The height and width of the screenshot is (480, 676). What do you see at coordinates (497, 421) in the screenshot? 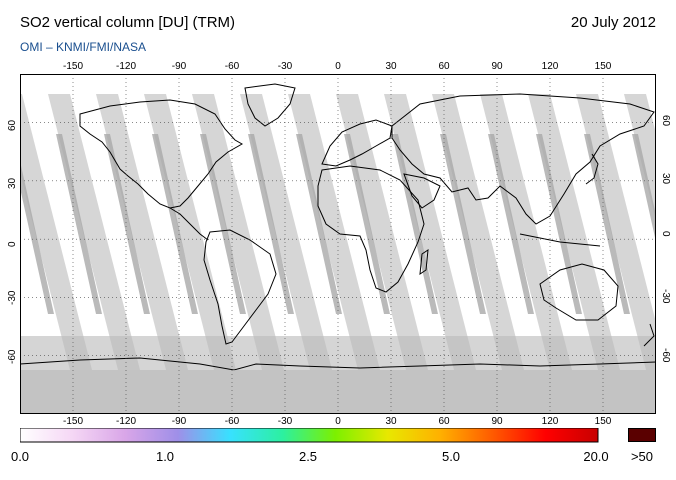
I see `longitude-tick-bottom: 90` at bounding box center [497, 421].